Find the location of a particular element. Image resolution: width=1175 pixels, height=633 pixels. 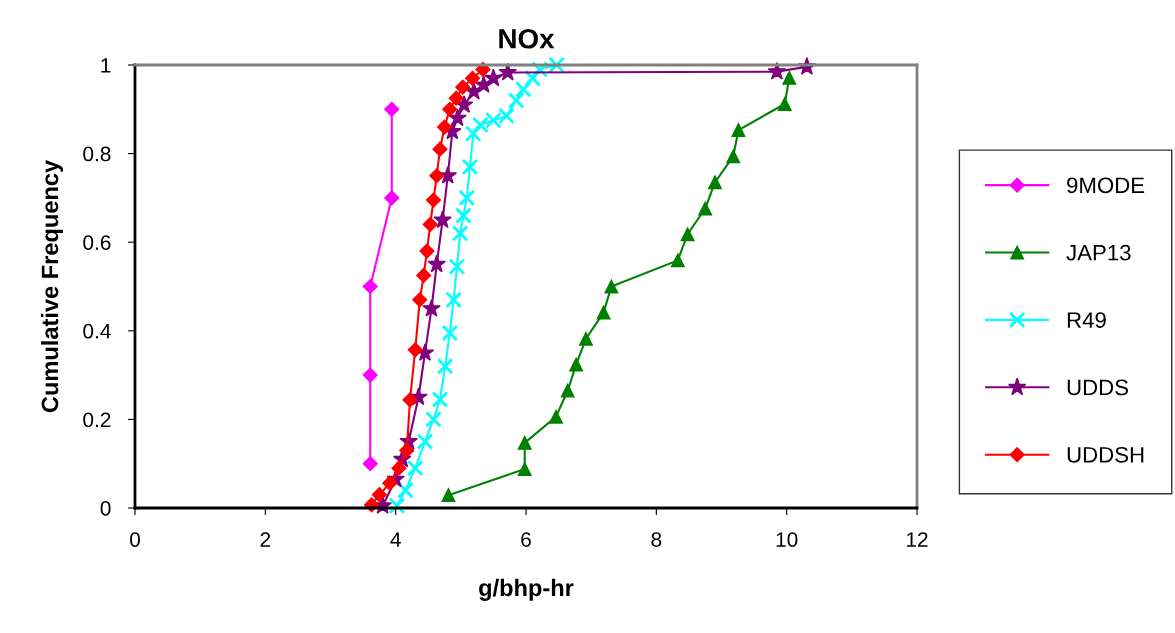

legend-label: R49 is located at coordinates (1086, 320).